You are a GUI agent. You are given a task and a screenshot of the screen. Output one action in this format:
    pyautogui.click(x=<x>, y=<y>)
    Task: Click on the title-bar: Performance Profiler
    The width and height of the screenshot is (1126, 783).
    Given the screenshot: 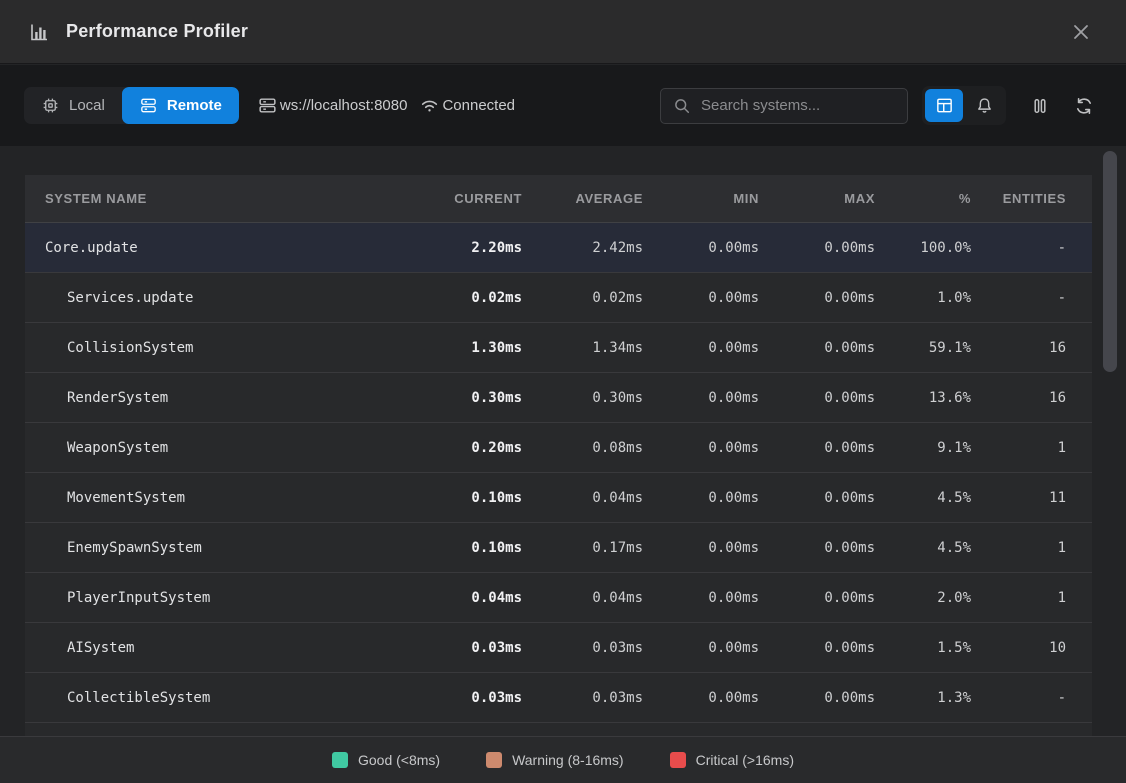 What is the action you would take?
    pyautogui.click(x=563, y=32)
    